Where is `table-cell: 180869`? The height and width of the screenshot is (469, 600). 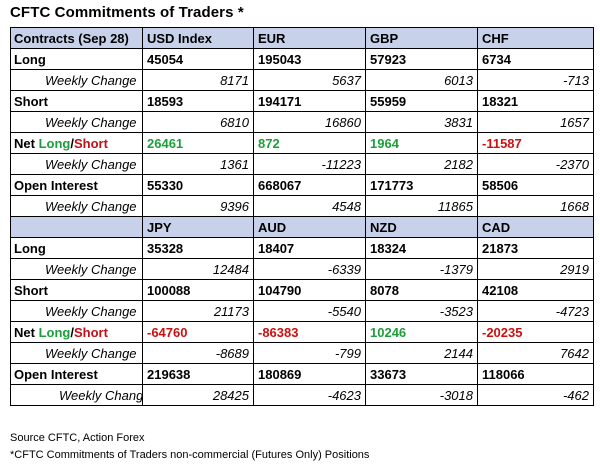 table-cell: 180869 is located at coordinates (309, 374).